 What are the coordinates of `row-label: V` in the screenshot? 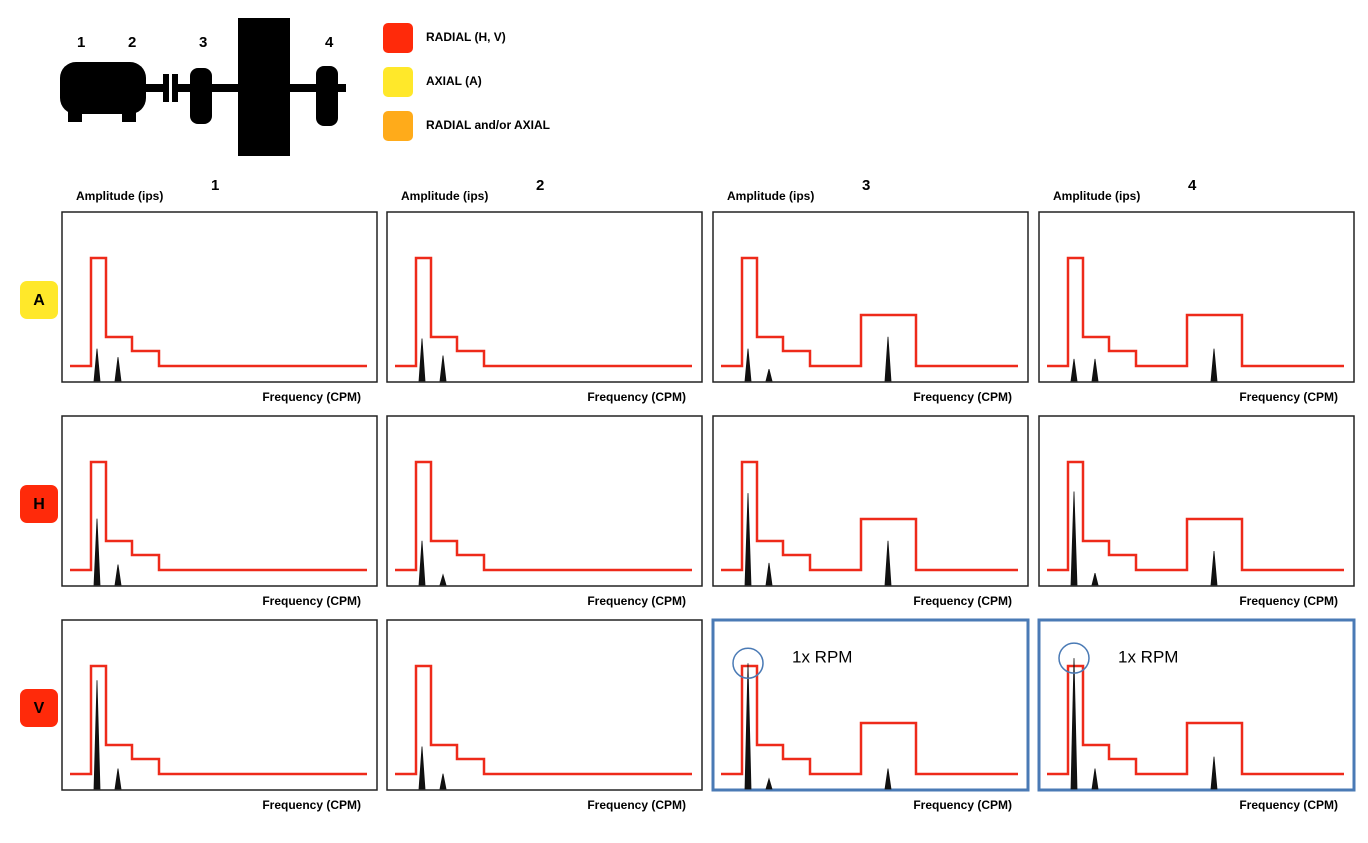 It's located at (39, 708).